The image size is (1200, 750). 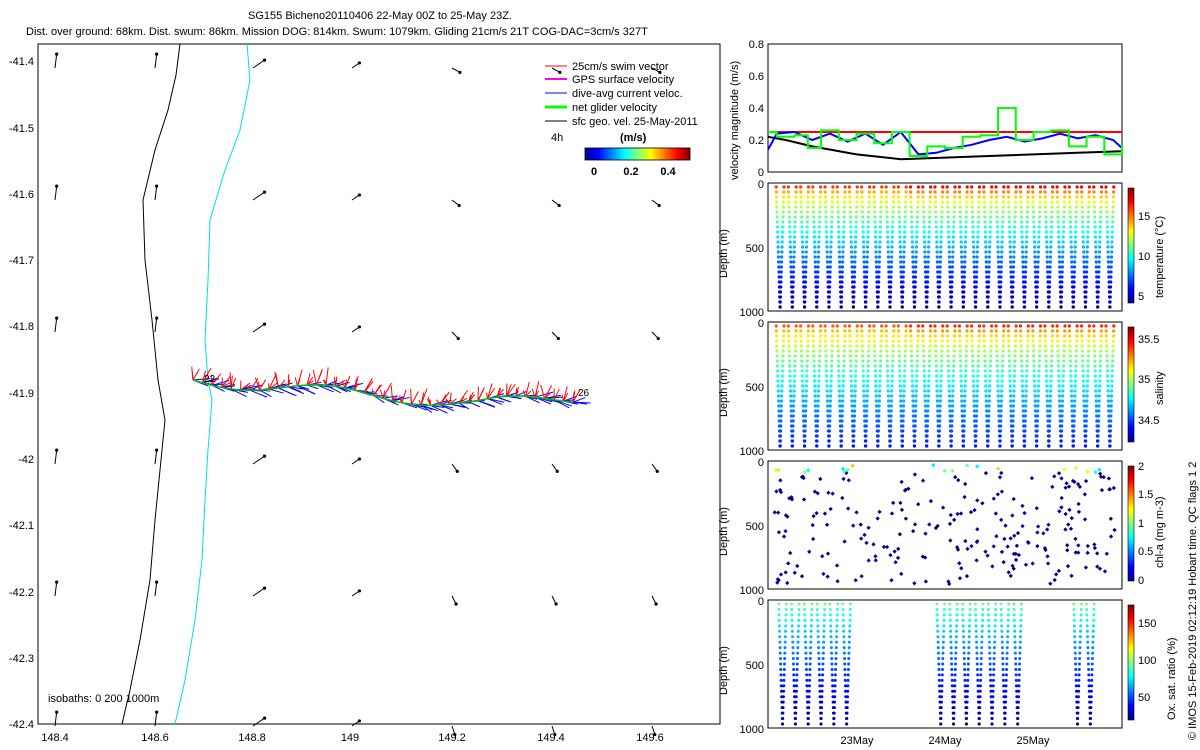 I want to click on chla-colorbar, so click(x=1131, y=523).